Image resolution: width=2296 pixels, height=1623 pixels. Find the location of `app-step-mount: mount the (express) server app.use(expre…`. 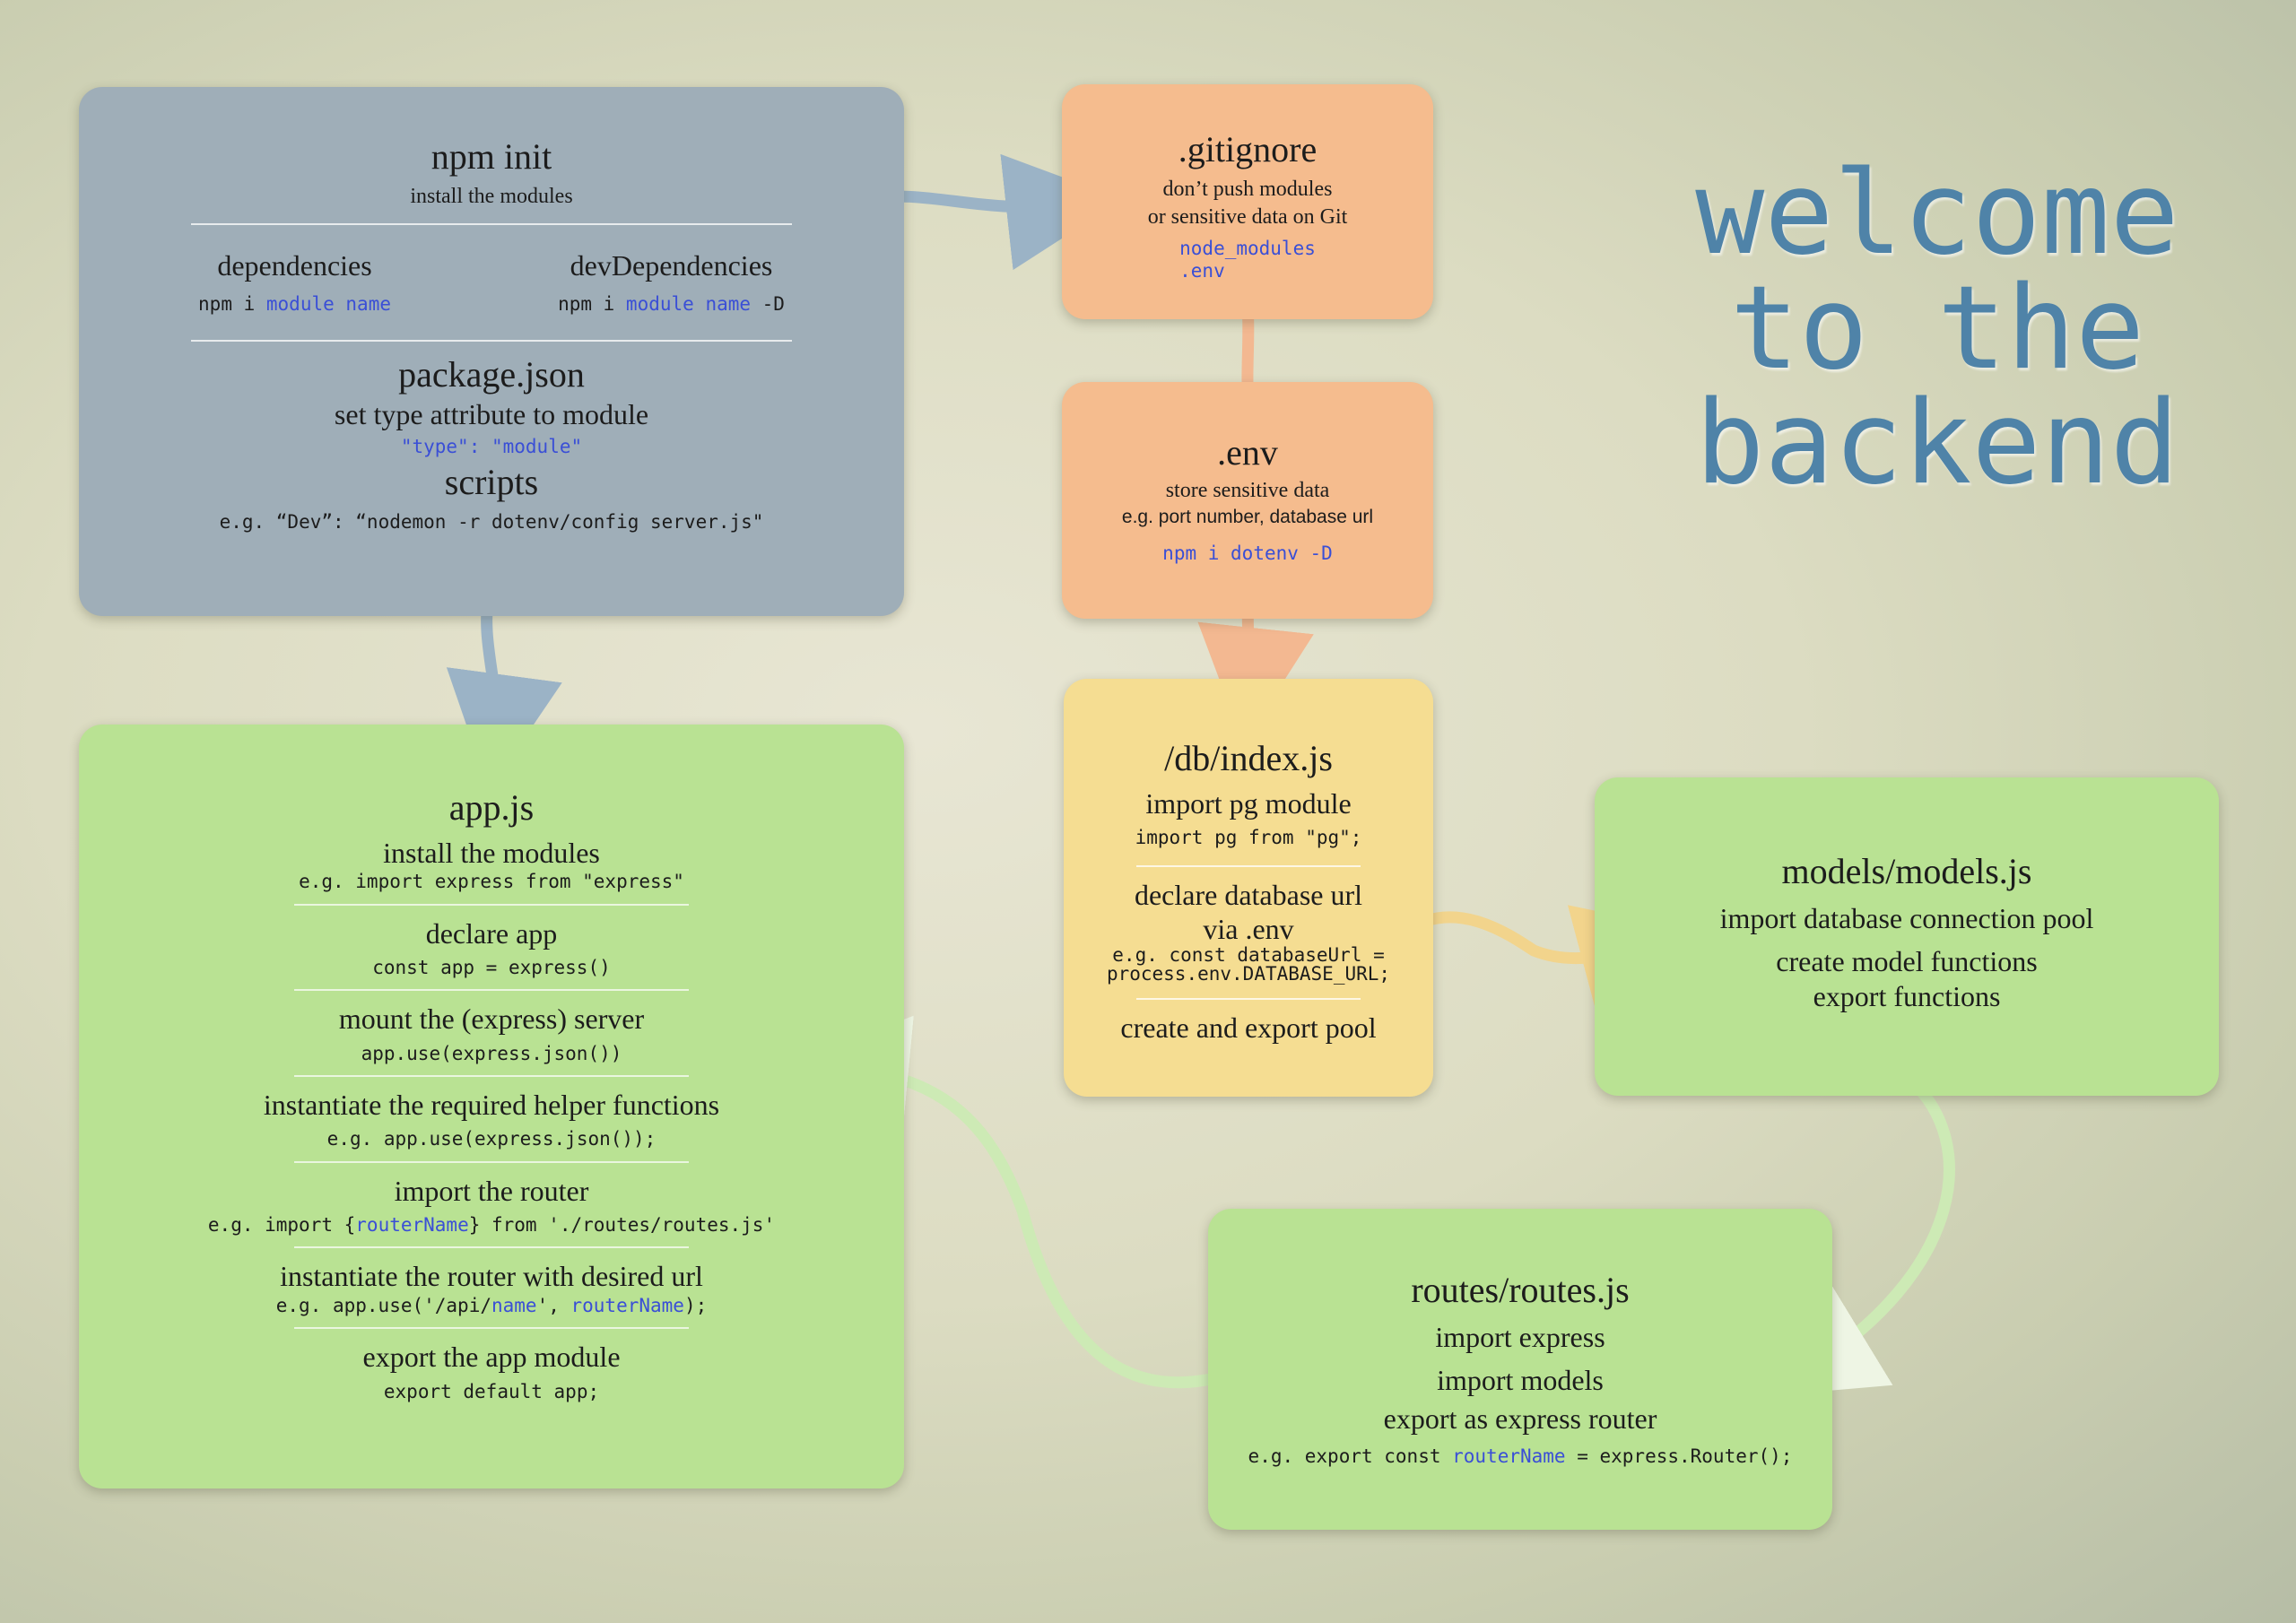

app-step-mount: mount the (express) server app.use(expre… is located at coordinates (491, 1034).